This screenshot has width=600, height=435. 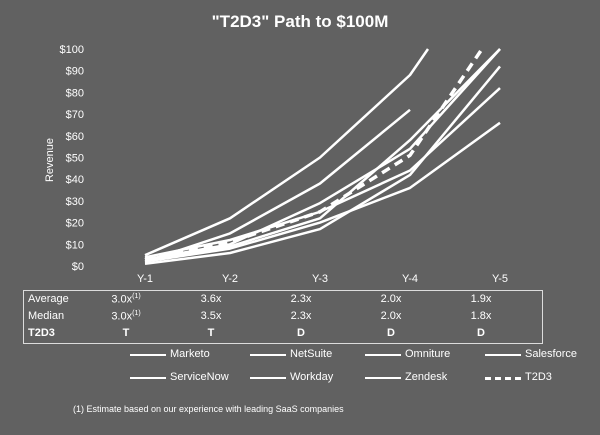 I want to click on legend-label: Zendesk, so click(x=426, y=377).